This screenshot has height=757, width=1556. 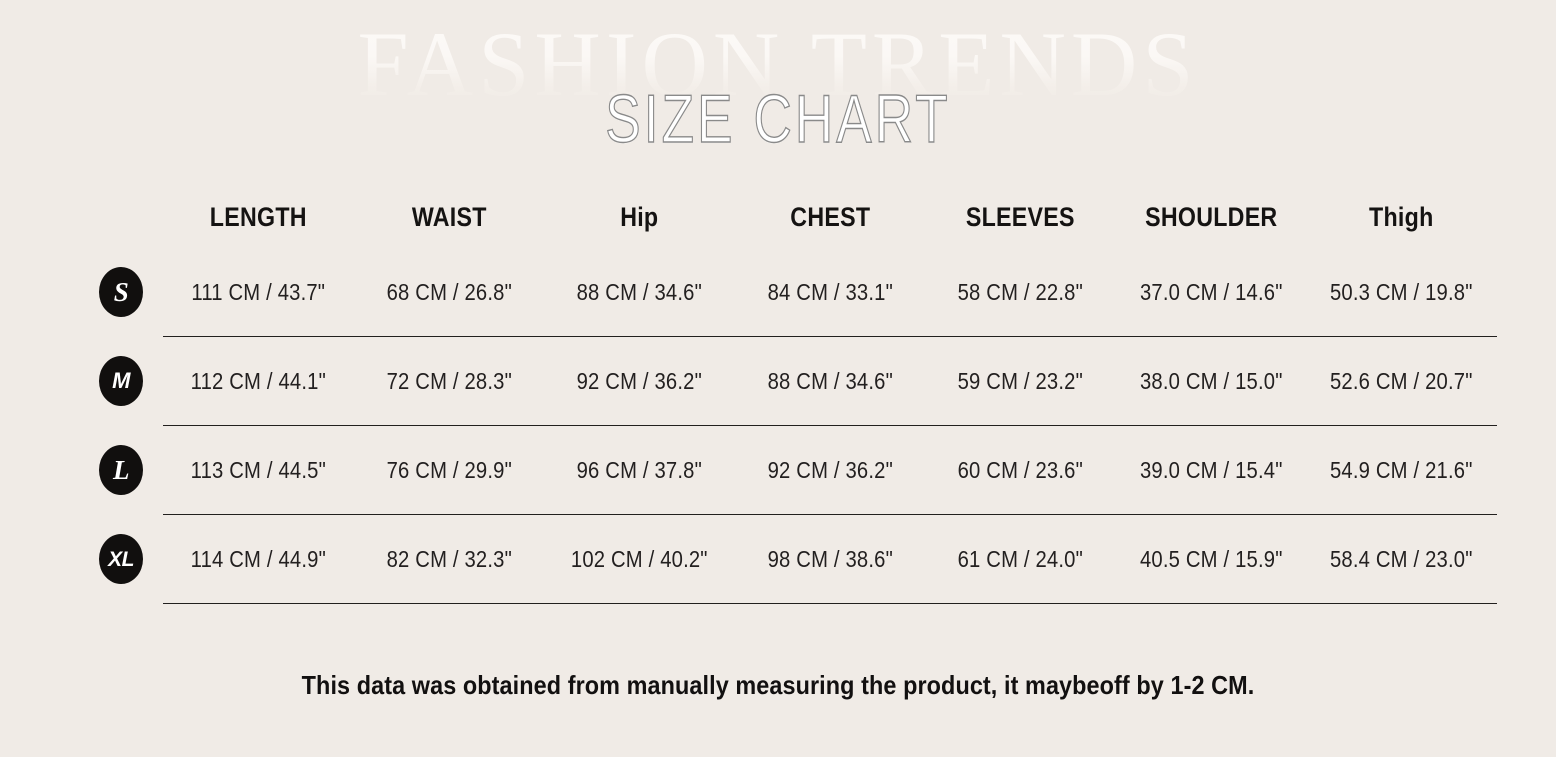 What do you see at coordinates (121, 559) in the screenshot?
I see `size-badge-xl: XL` at bounding box center [121, 559].